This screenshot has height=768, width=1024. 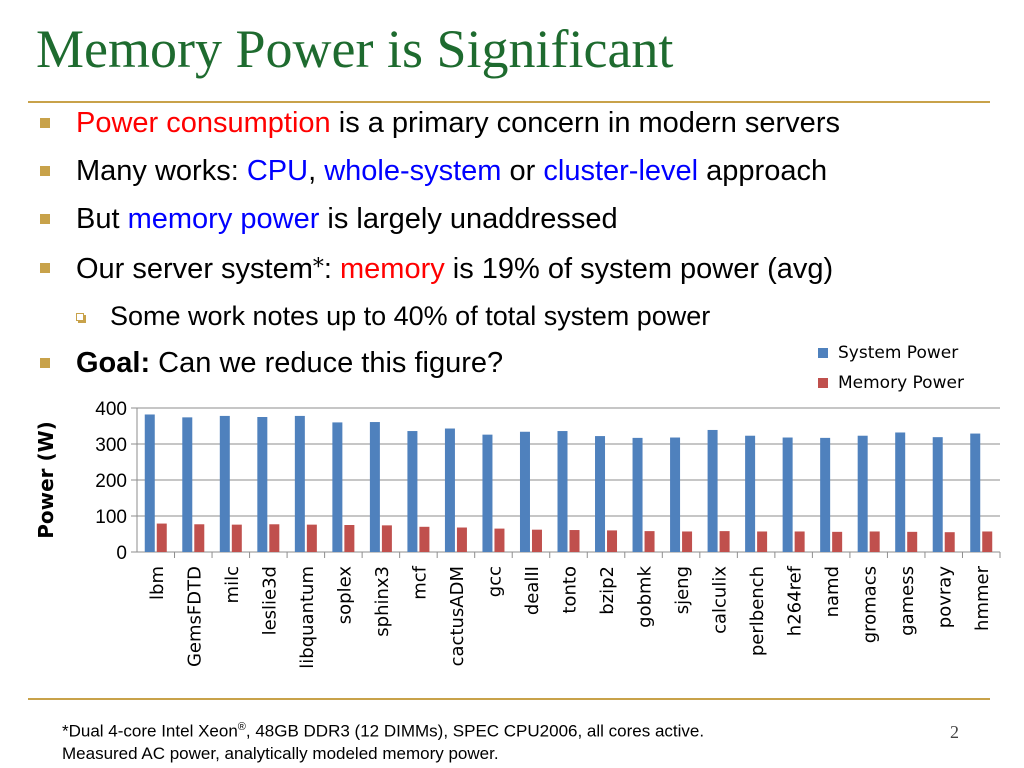 What do you see at coordinates (161, 171) in the screenshot?
I see `bullet-text-part: Many works:` at bounding box center [161, 171].